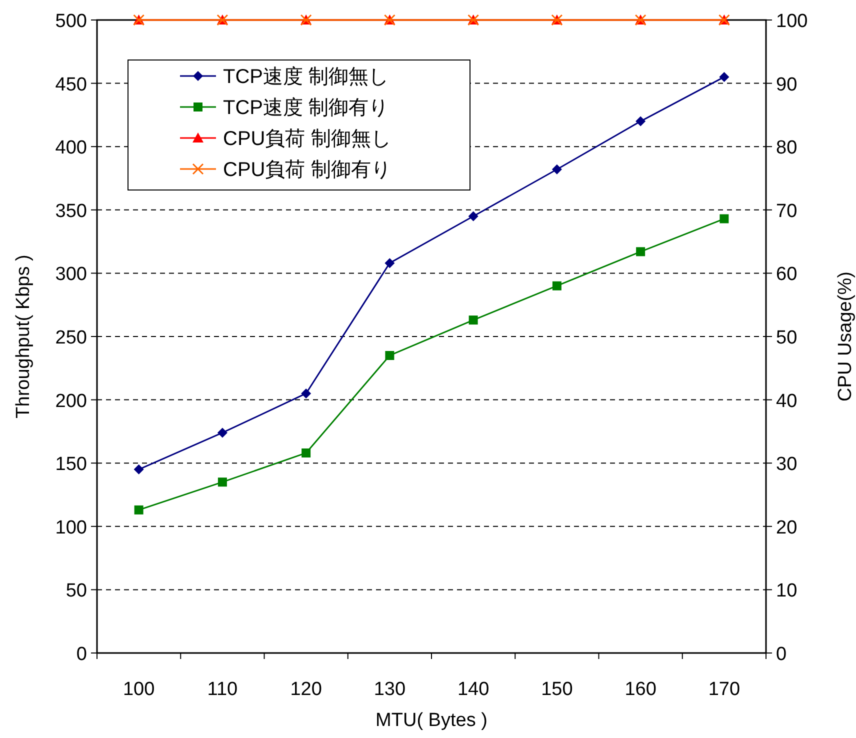  Describe the element at coordinates (307, 170) in the screenshot. I see `legend-label: CPU負荷 制御有り` at that location.